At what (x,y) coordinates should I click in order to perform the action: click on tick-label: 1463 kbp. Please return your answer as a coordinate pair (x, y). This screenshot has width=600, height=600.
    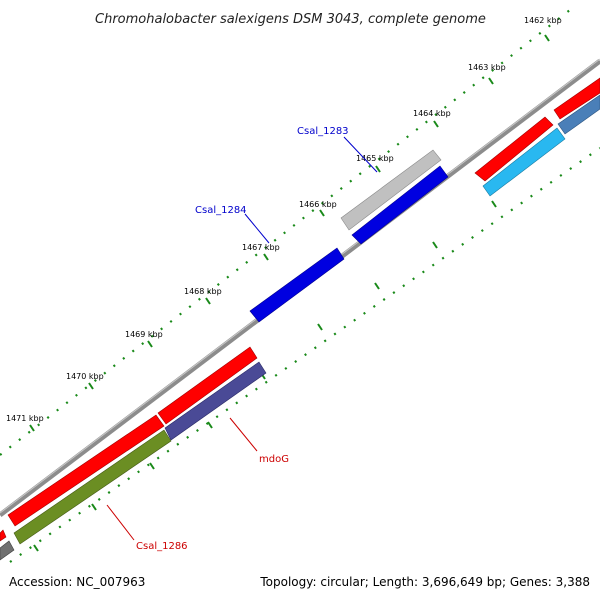
    Looking at the image, I should click on (487, 67).